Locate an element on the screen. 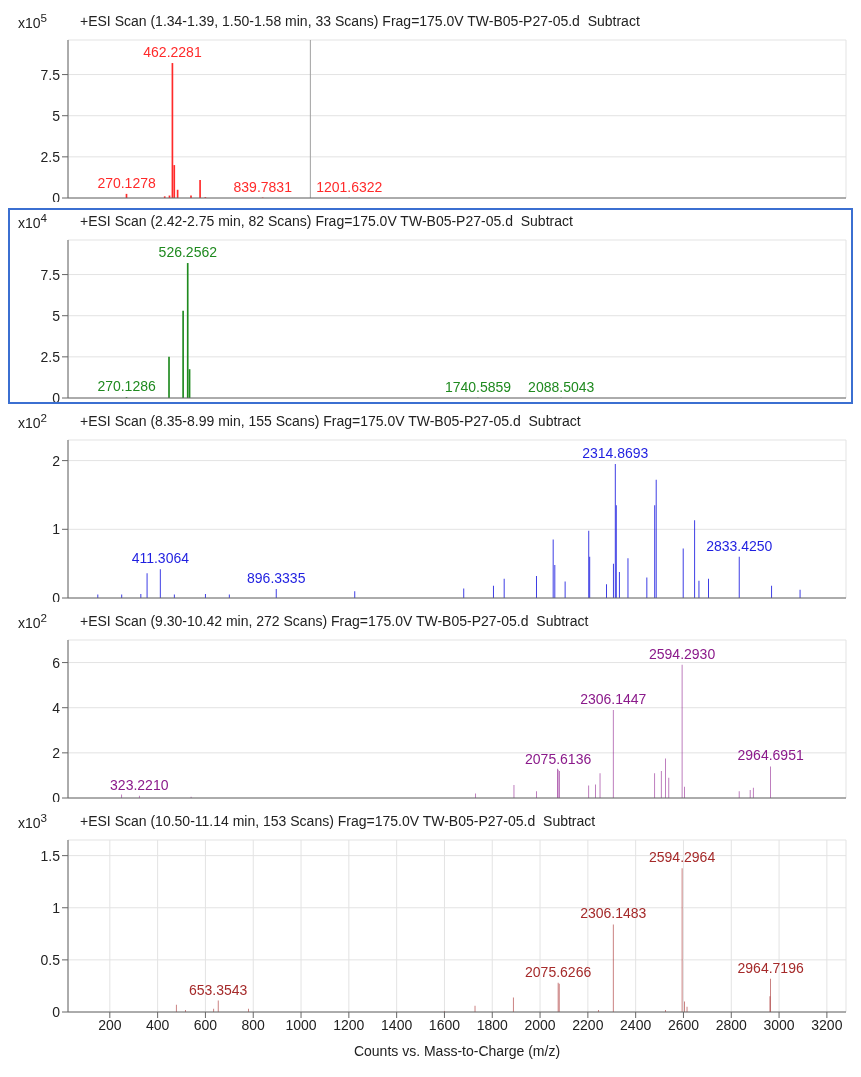 The height and width of the screenshot is (1077, 861). x-tick-label: 2000 is located at coordinates (540, 1024).